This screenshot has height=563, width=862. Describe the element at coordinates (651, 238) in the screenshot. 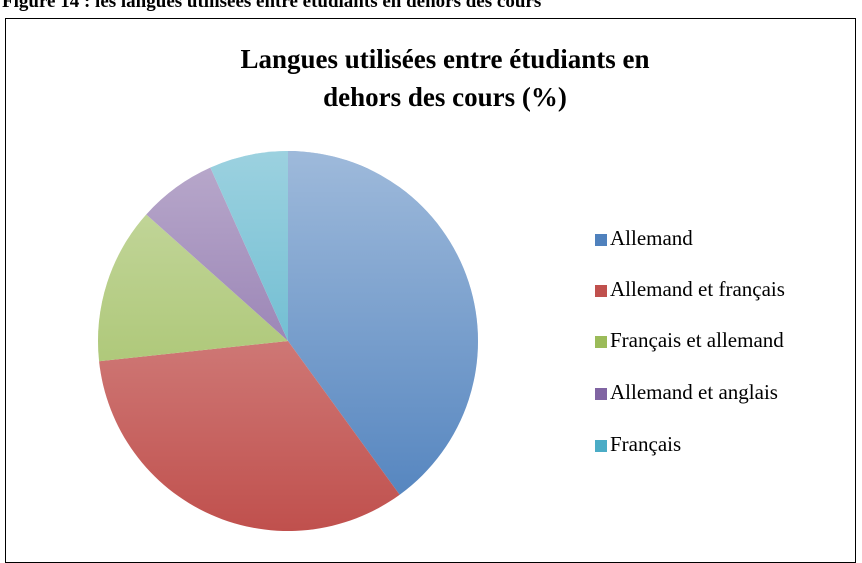

I see `legend-label: Allemand` at that location.